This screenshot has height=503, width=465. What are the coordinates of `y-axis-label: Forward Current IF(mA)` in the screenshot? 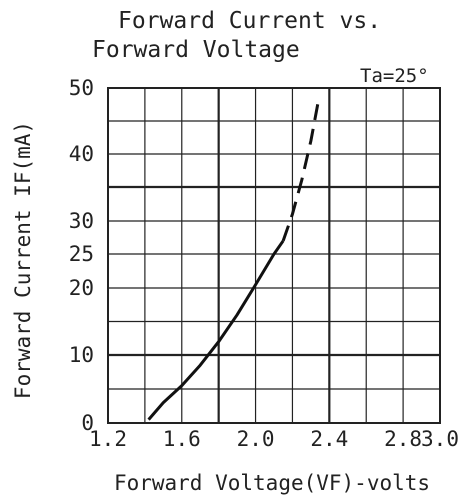 It's located at (23, 260).